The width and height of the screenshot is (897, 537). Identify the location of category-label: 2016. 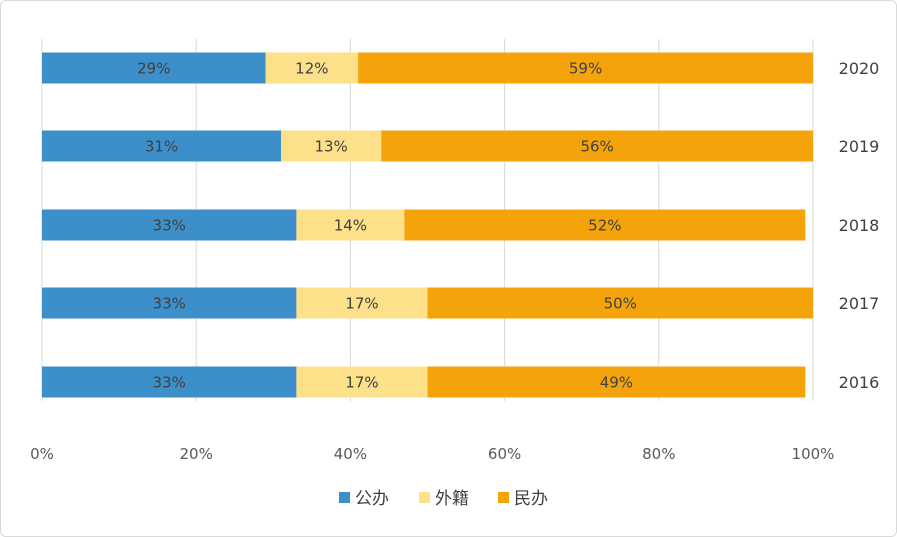
(859, 382).